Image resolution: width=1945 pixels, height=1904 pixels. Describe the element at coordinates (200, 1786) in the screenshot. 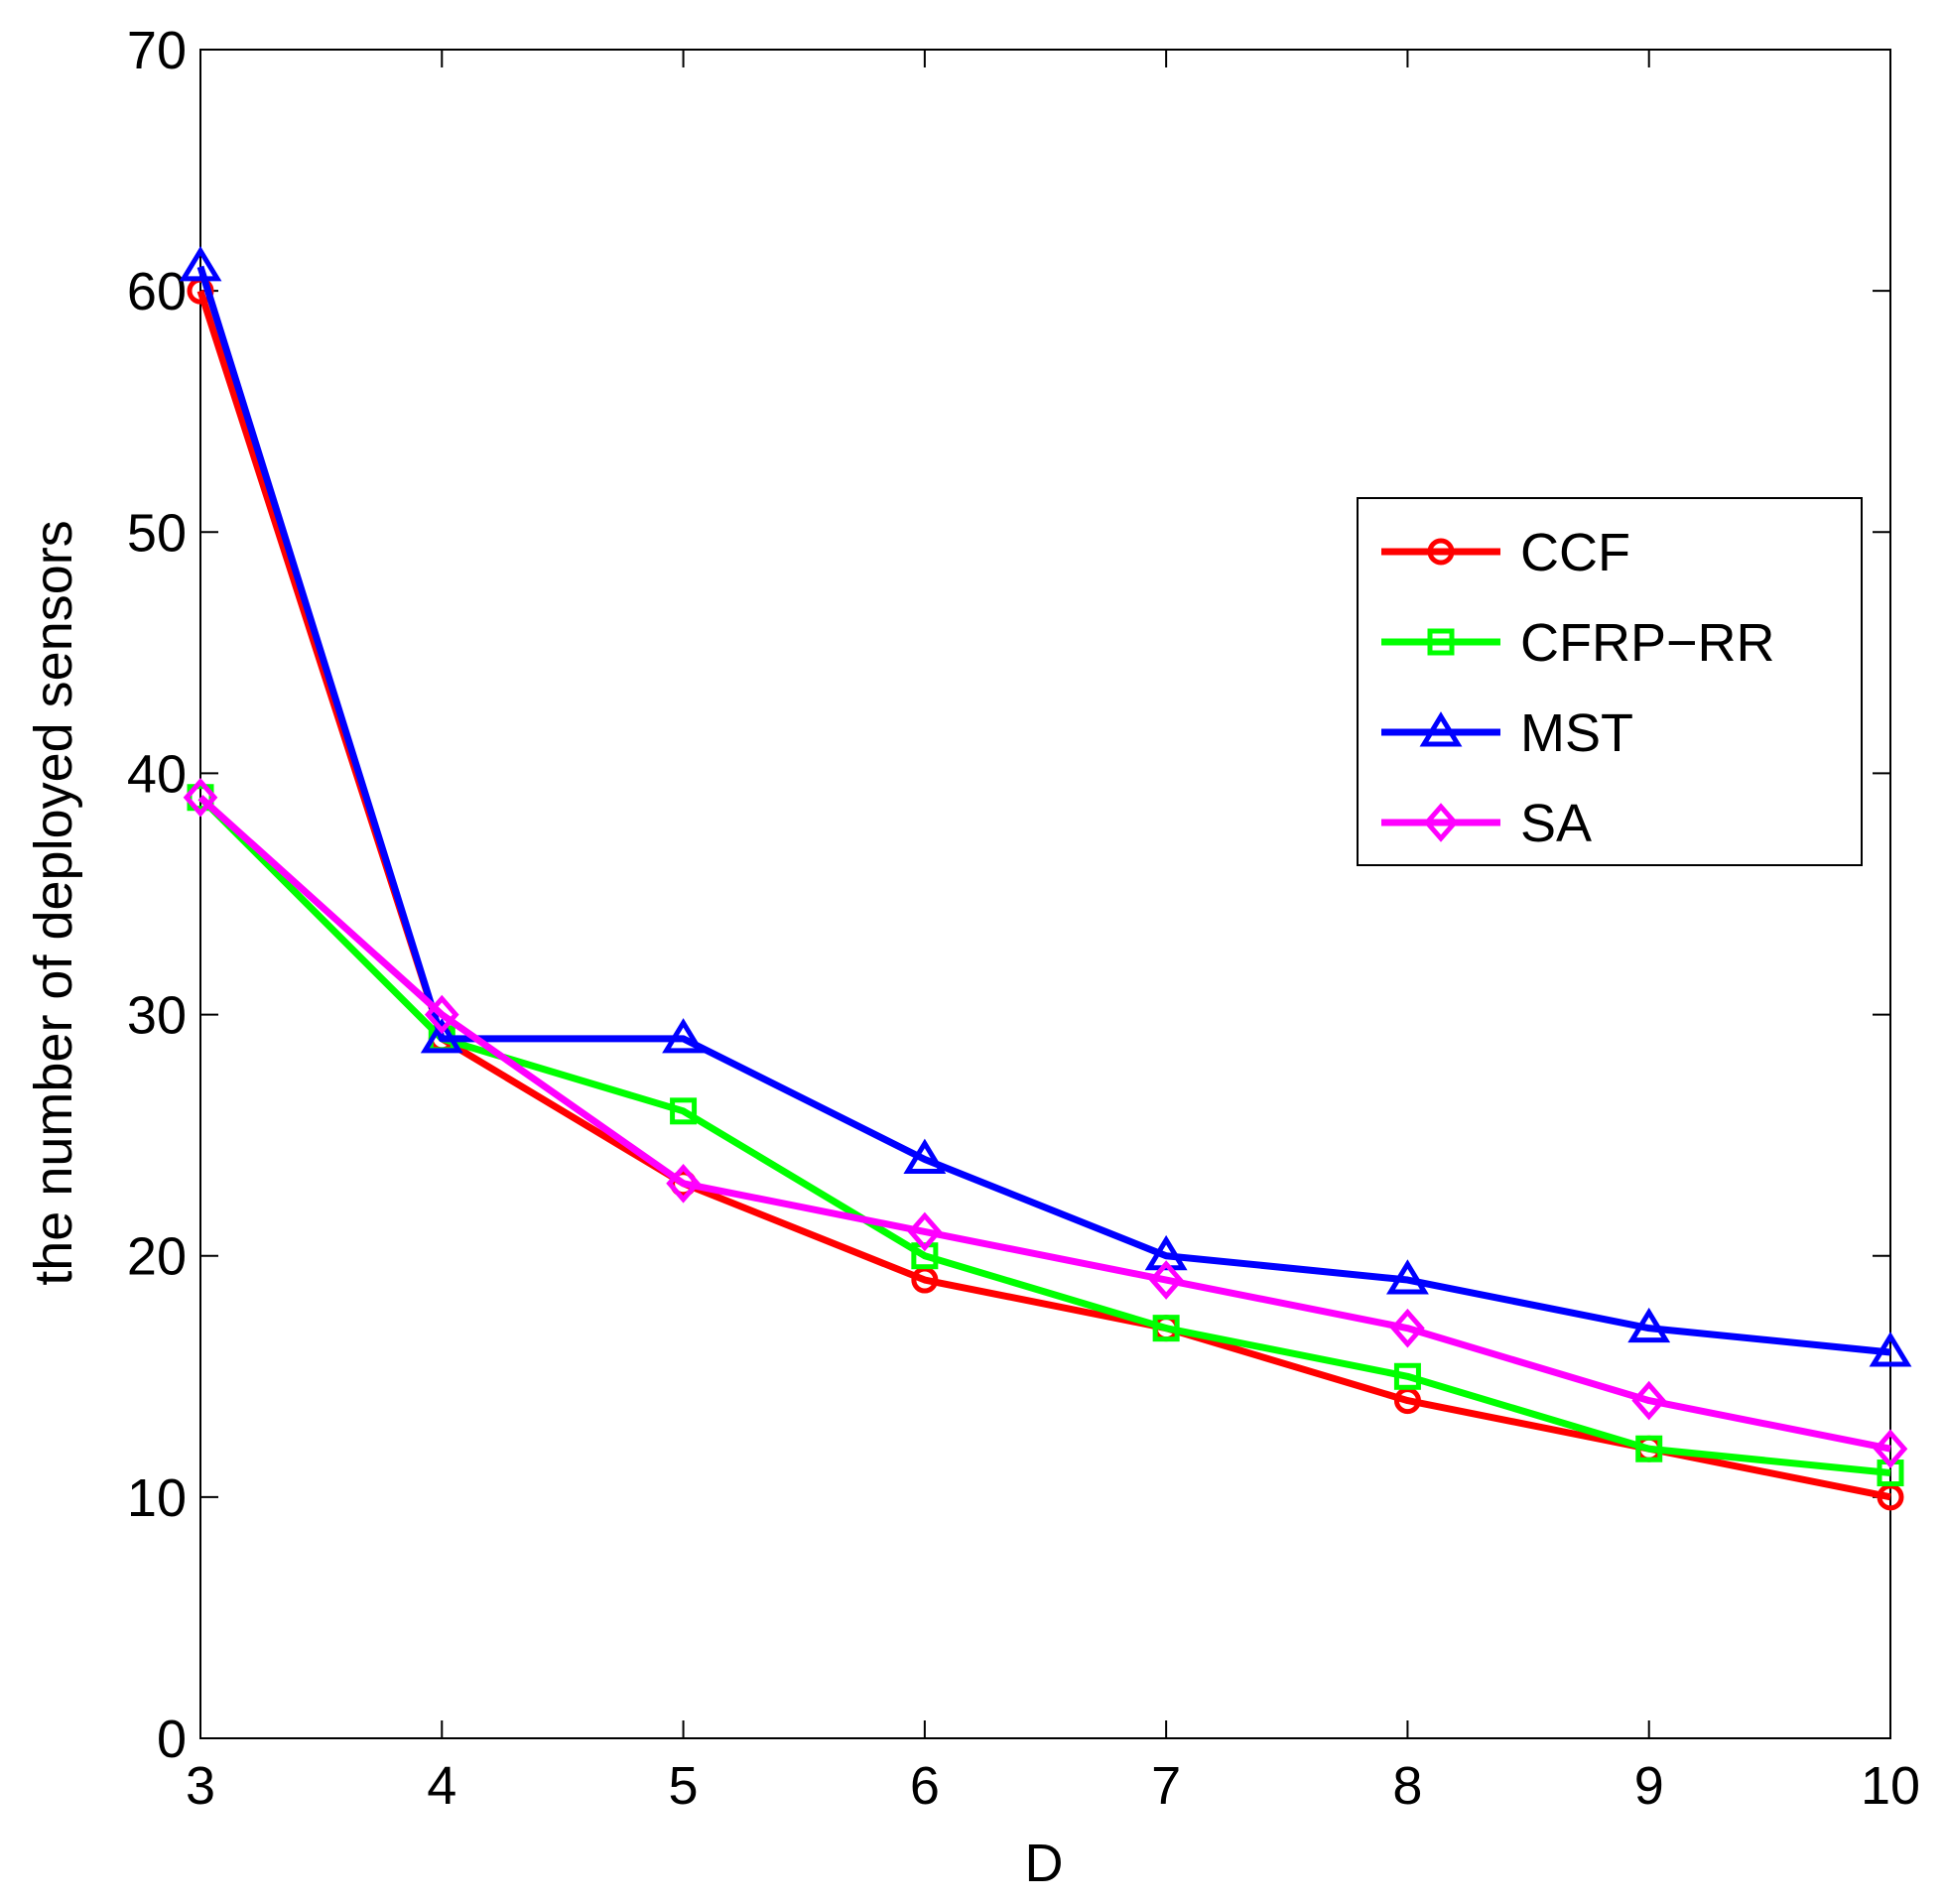

I see `x-tick-label: 3` at that location.